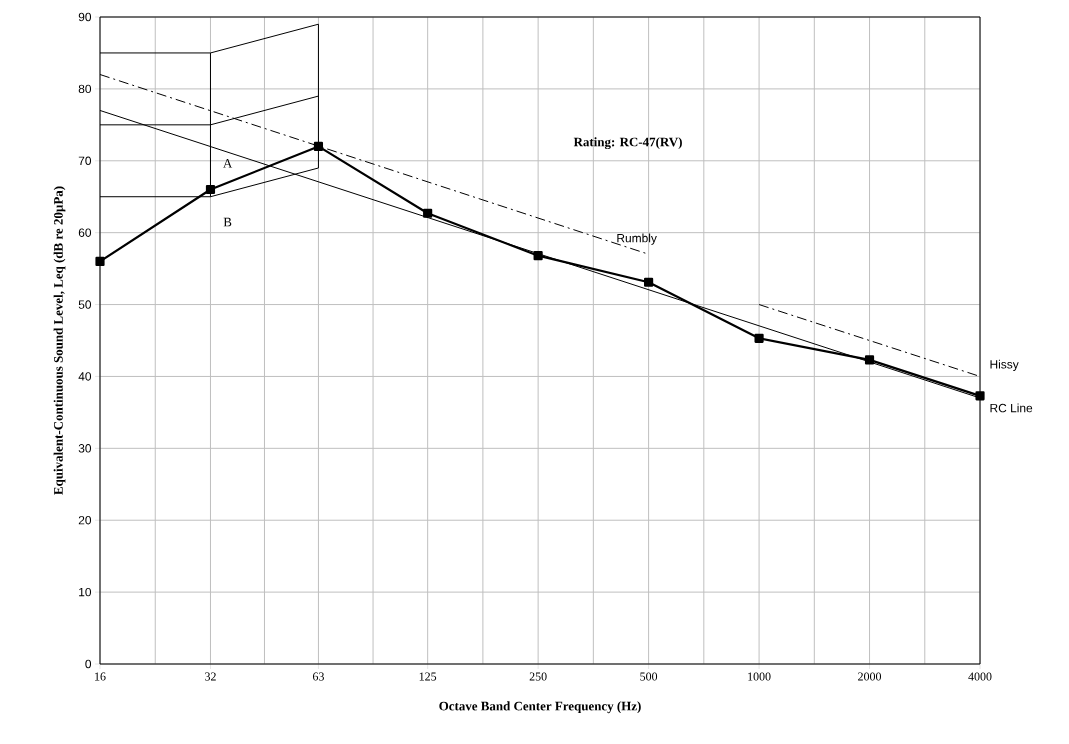  I want to click on y-tick-label: 30, so click(85, 448).